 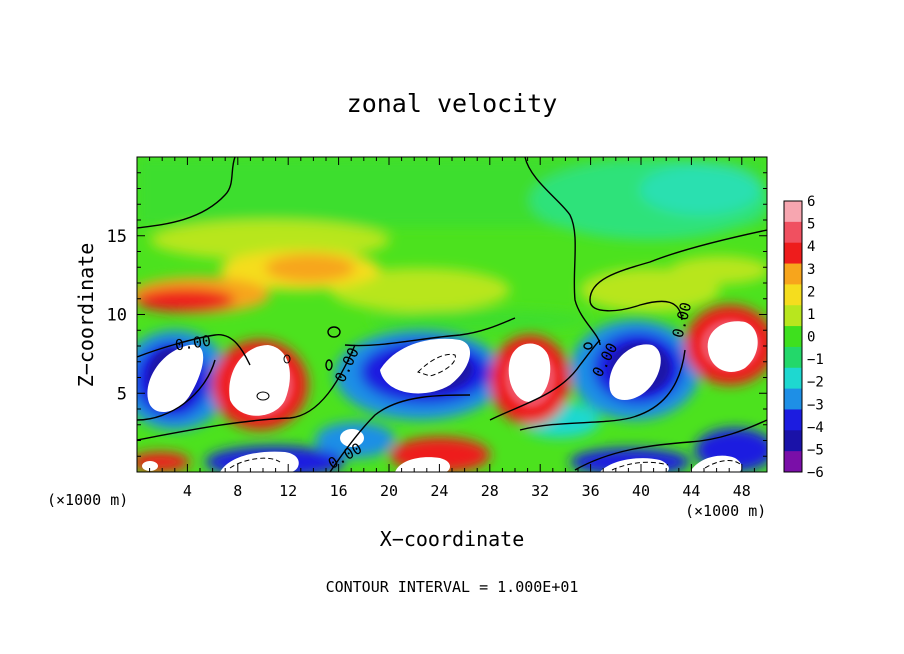 What do you see at coordinates (490, 491) in the screenshot?
I see `x-tick-label: 28` at bounding box center [490, 491].